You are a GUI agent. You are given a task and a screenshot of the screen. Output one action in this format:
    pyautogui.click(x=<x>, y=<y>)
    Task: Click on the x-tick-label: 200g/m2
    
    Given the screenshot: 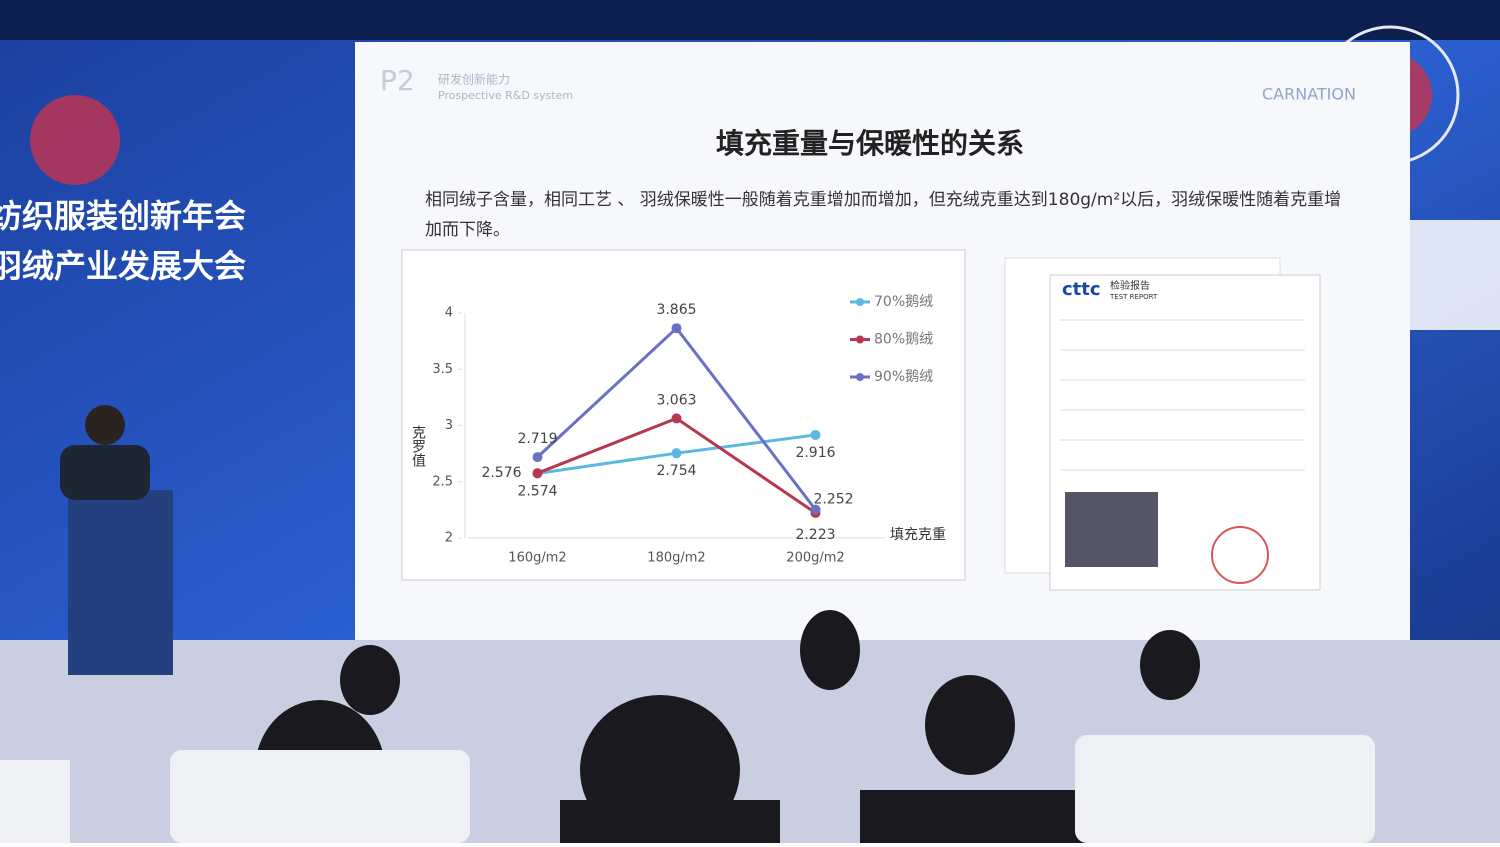 What is the action you would take?
    pyautogui.click(x=815, y=558)
    